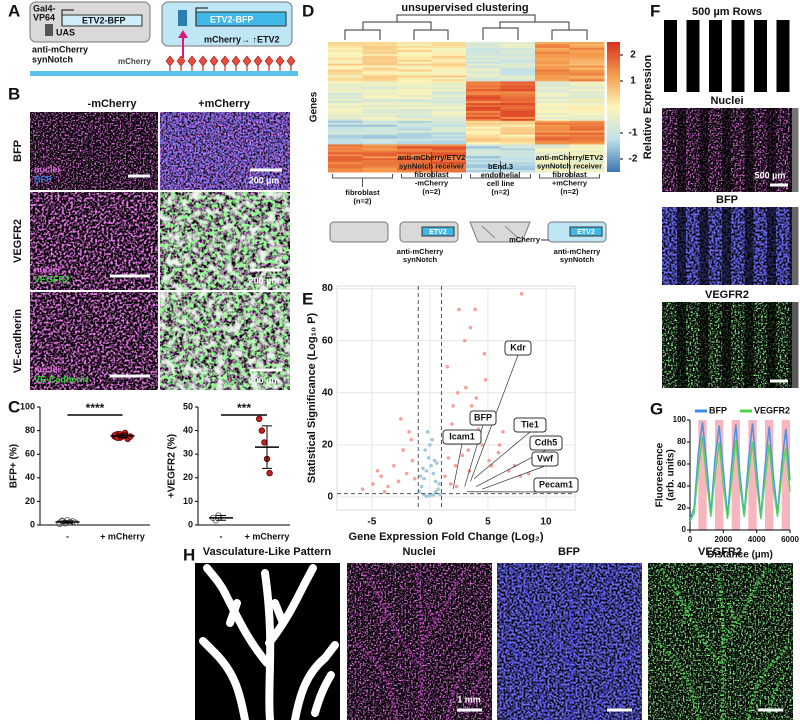 The height and width of the screenshot is (724, 800). I want to click on group-label: anti-mCherry/ETV2, so click(570, 157).